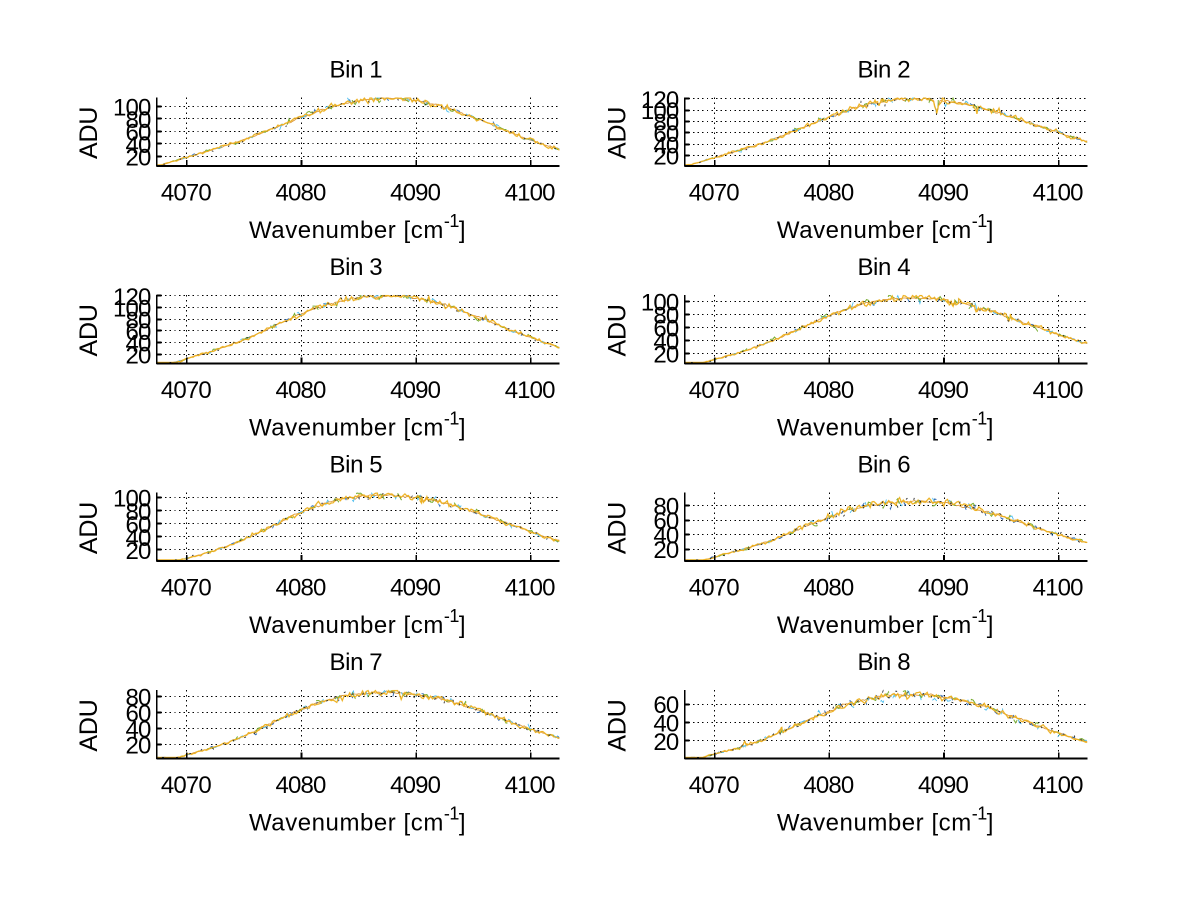  Describe the element at coordinates (883, 465) in the screenshot. I see `svg-text: Bin 6` at that location.